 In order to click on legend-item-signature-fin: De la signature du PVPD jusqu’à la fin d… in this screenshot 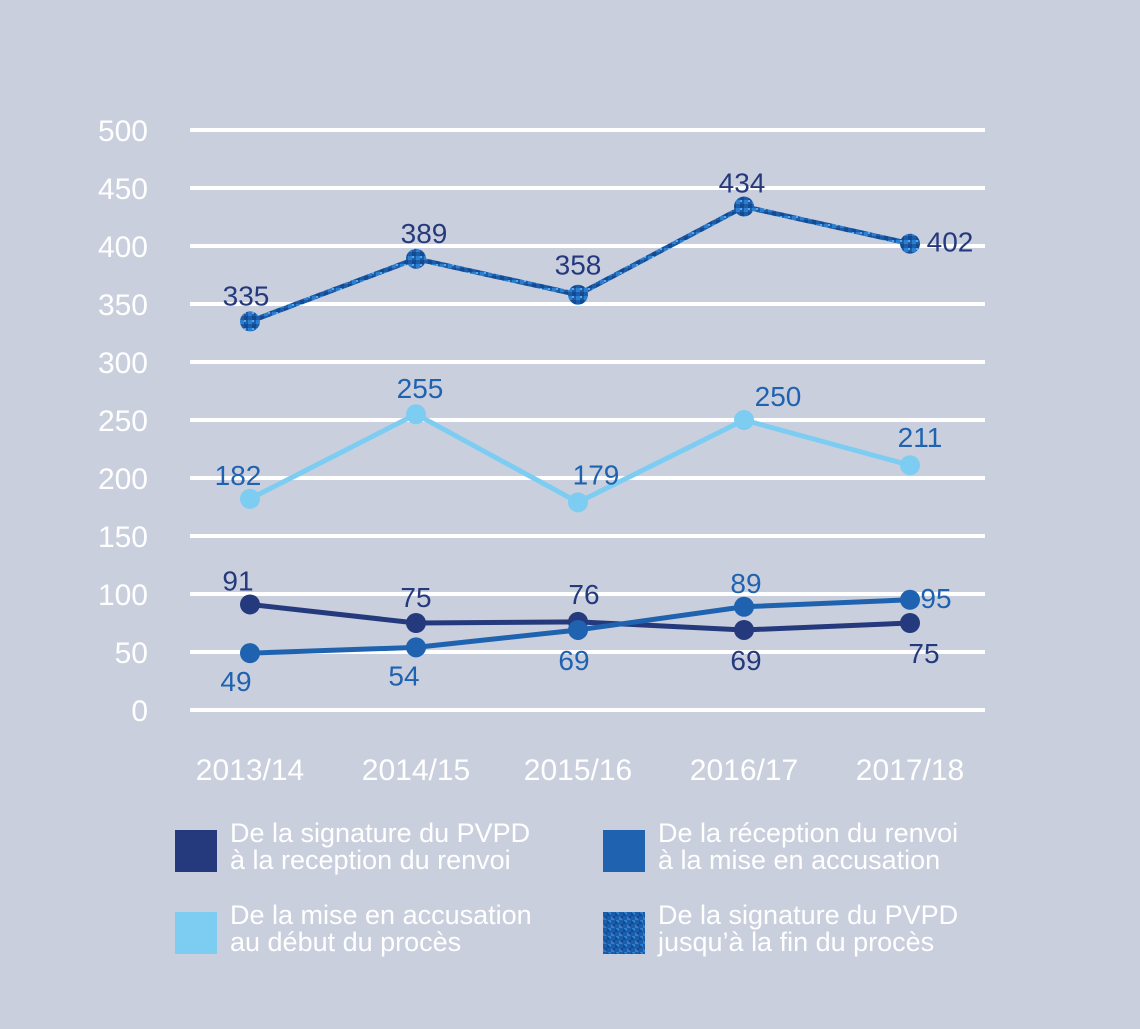, I will do `click(813, 934)`.